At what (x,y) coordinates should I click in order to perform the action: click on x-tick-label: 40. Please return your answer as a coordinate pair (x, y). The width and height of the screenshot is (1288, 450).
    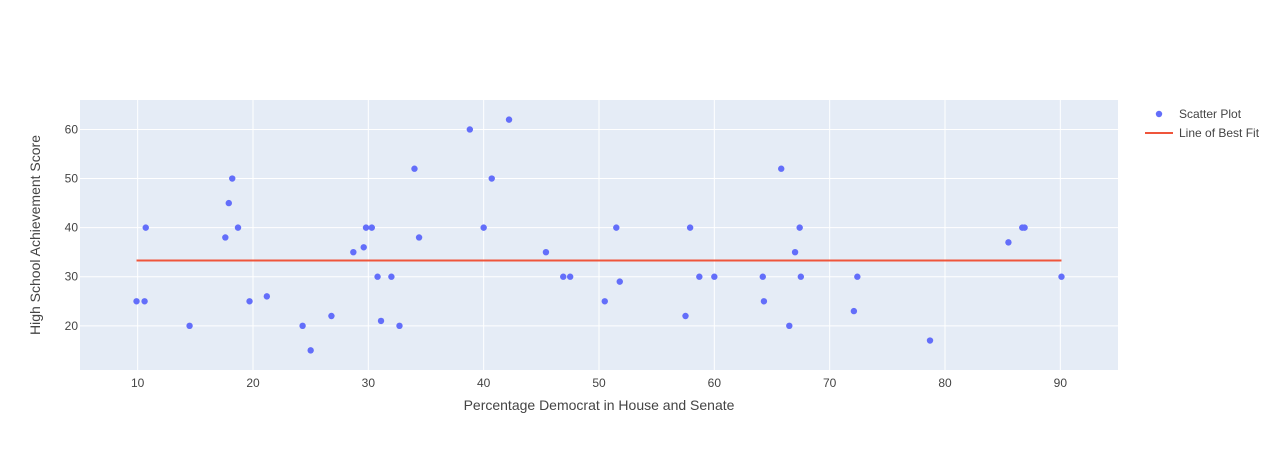
    Looking at the image, I should click on (484, 383).